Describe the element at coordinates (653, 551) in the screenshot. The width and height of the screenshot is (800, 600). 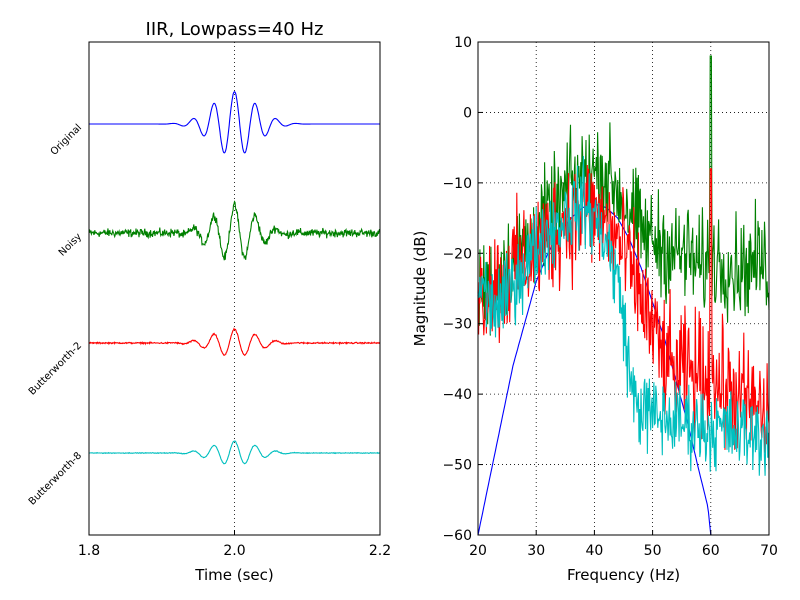
I see `frequency-x-tick-label: 50` at that location.